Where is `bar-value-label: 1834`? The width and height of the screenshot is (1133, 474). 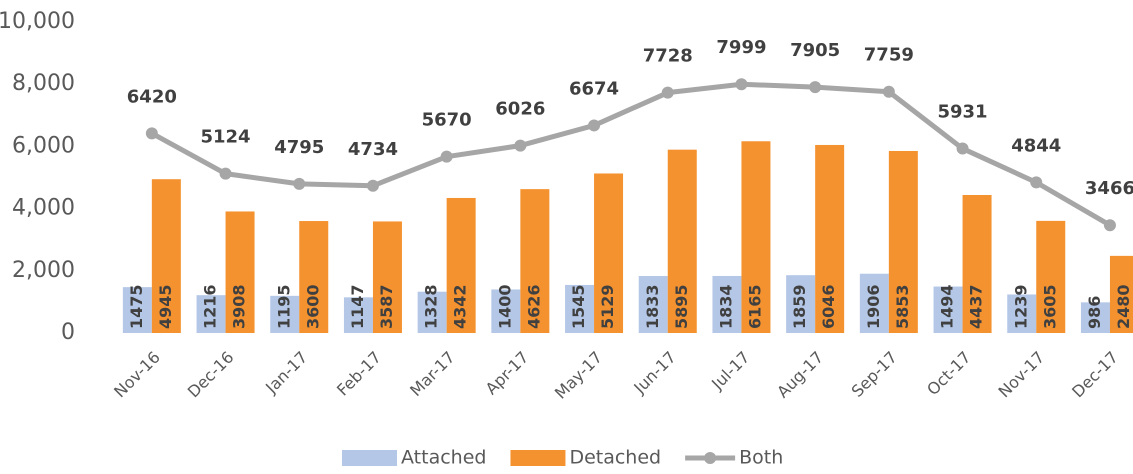 bar-value-label: 1834 is located at coordinates (725, 306).